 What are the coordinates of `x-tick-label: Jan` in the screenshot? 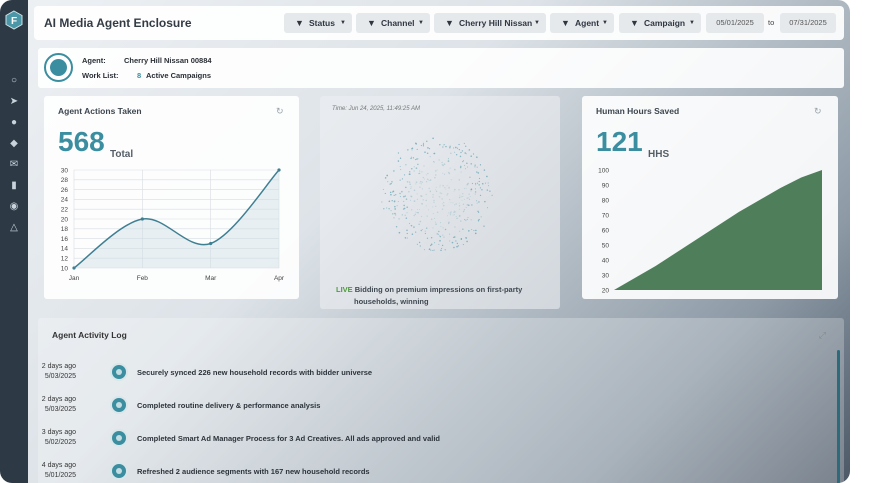 It's located at (74, 278).